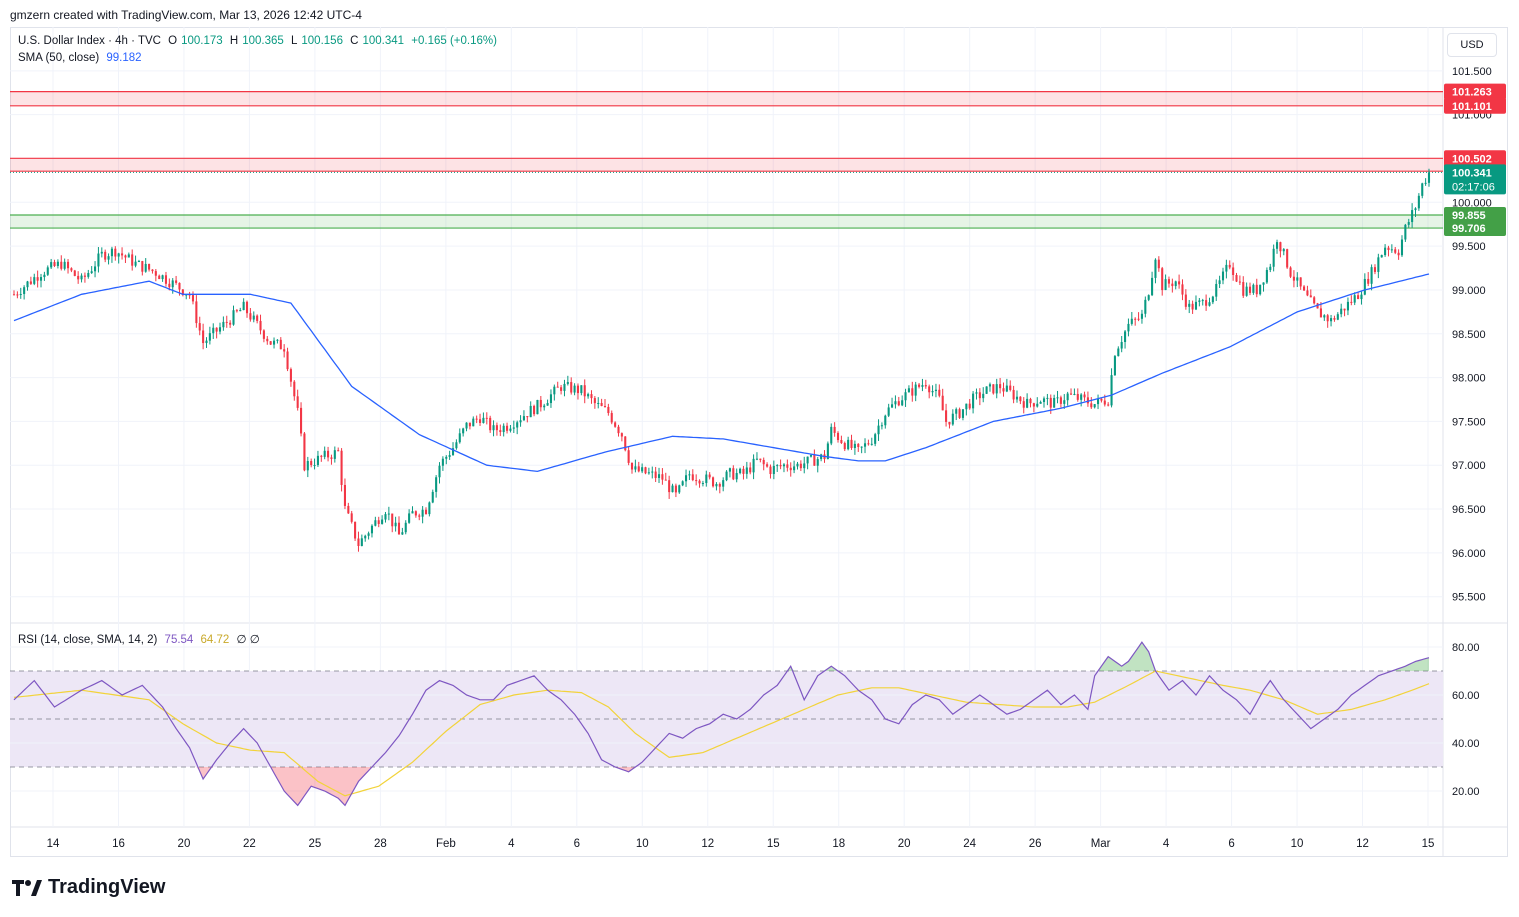 This screenshot has width=1519, height=917. Describe the element at coordinates (179, 640) in the screenshot. I see `rsi-value: 75.54` at that location.